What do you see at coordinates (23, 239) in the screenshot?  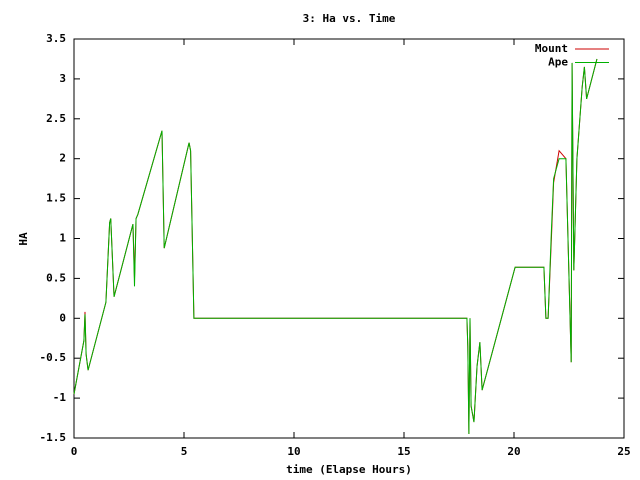 I see `y-axis-label: HA` at bounding box center [23, 239].